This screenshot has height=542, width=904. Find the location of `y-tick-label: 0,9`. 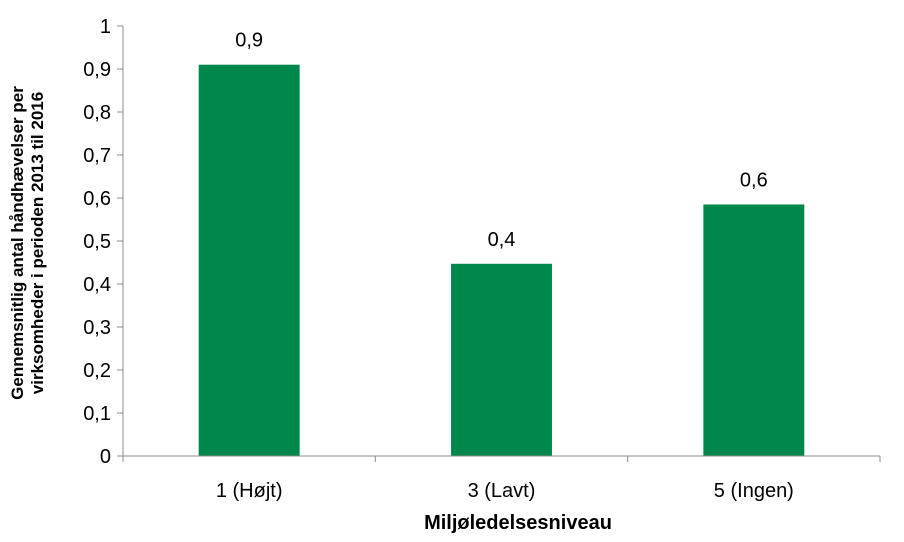

y-tick-label: 0,9 is located at coordinates (97, 70).